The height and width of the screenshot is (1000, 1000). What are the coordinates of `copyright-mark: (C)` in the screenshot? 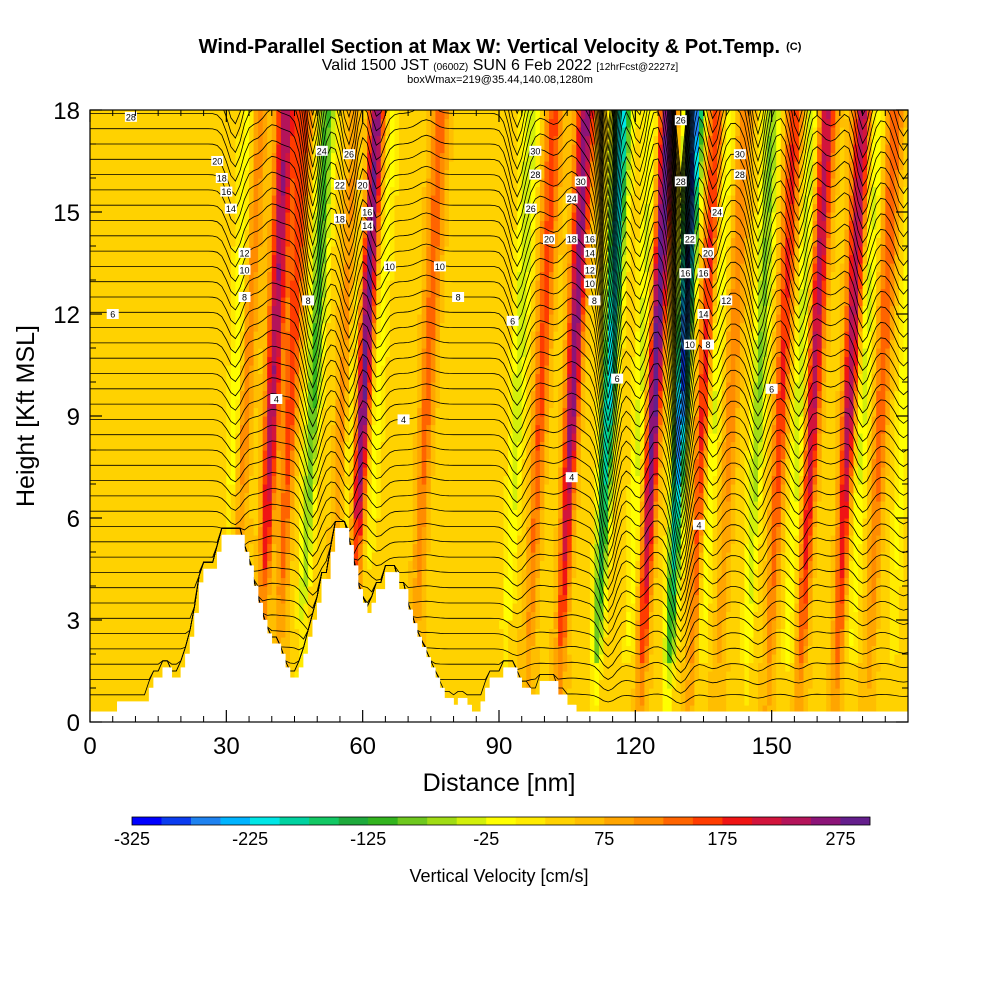 It's located at (794, 47).